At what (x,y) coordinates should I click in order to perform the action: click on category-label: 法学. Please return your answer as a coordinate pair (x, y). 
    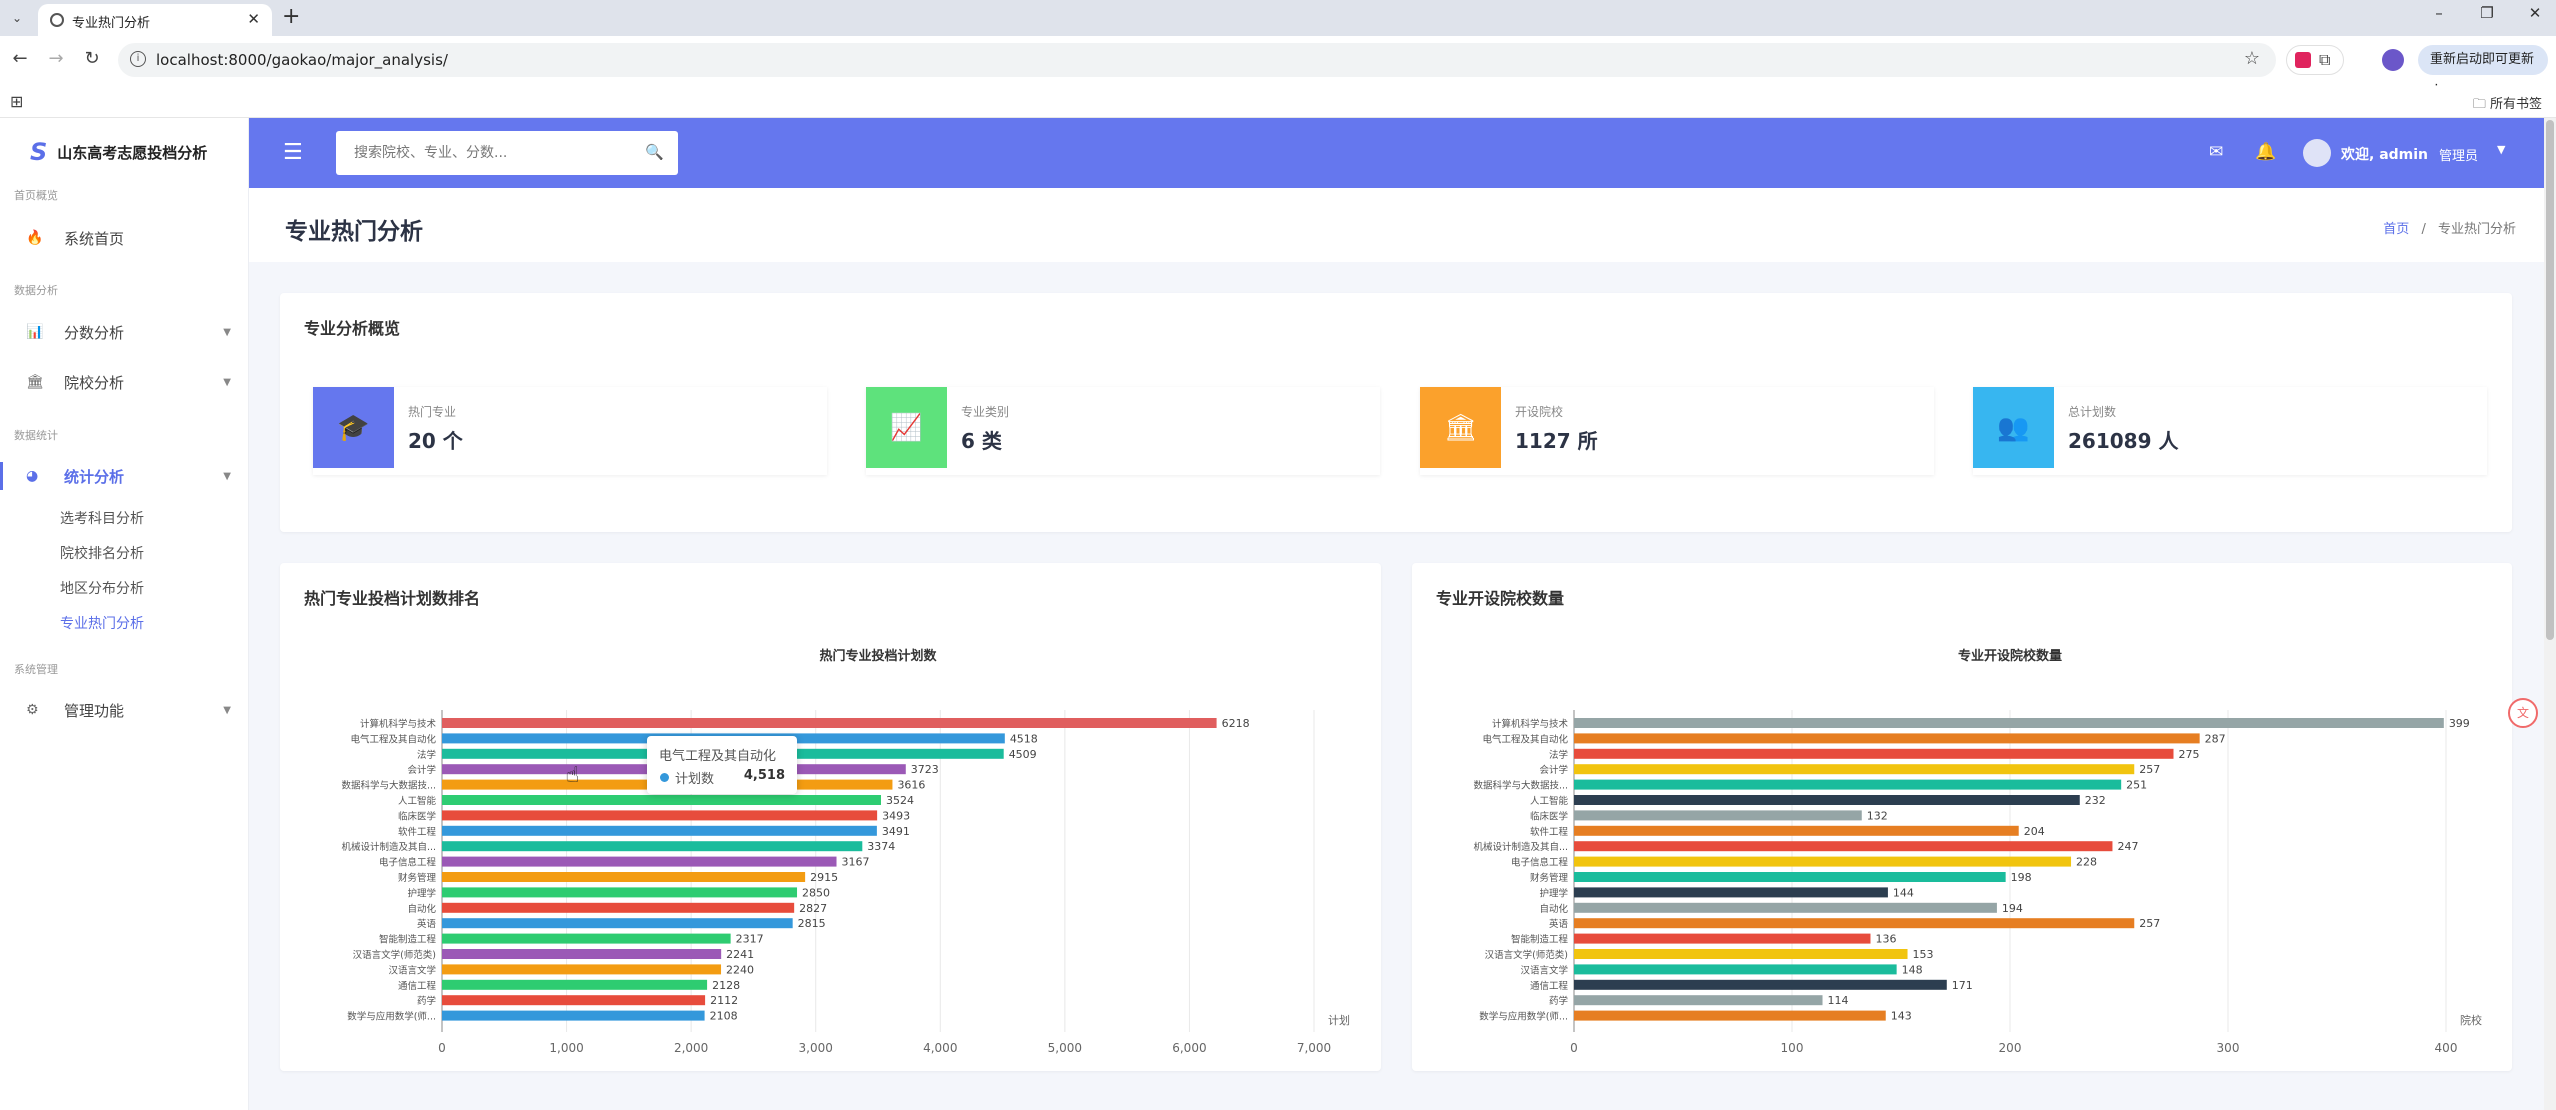
    Looking at the image, I should click on (1558, 755).